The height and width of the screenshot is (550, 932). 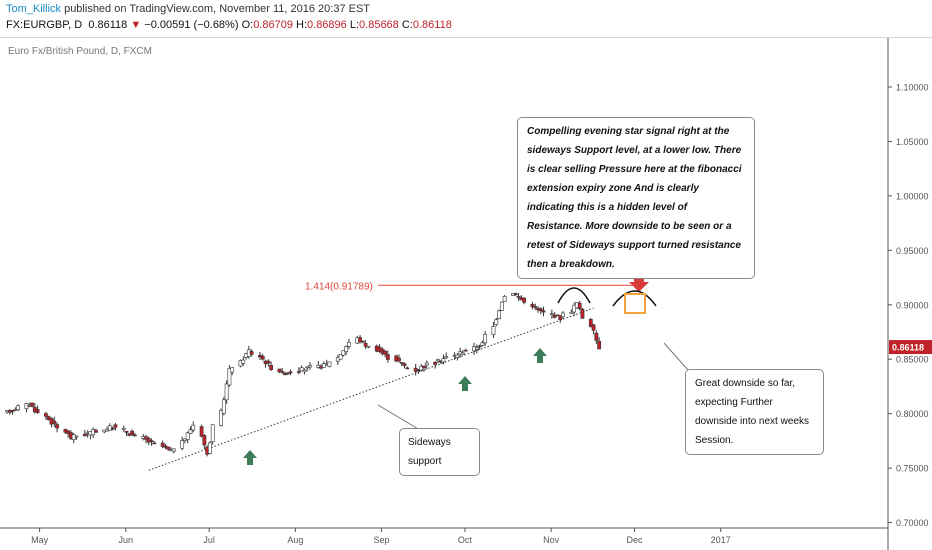 I want to click on high-label: H:, so click(x=302, y=25).